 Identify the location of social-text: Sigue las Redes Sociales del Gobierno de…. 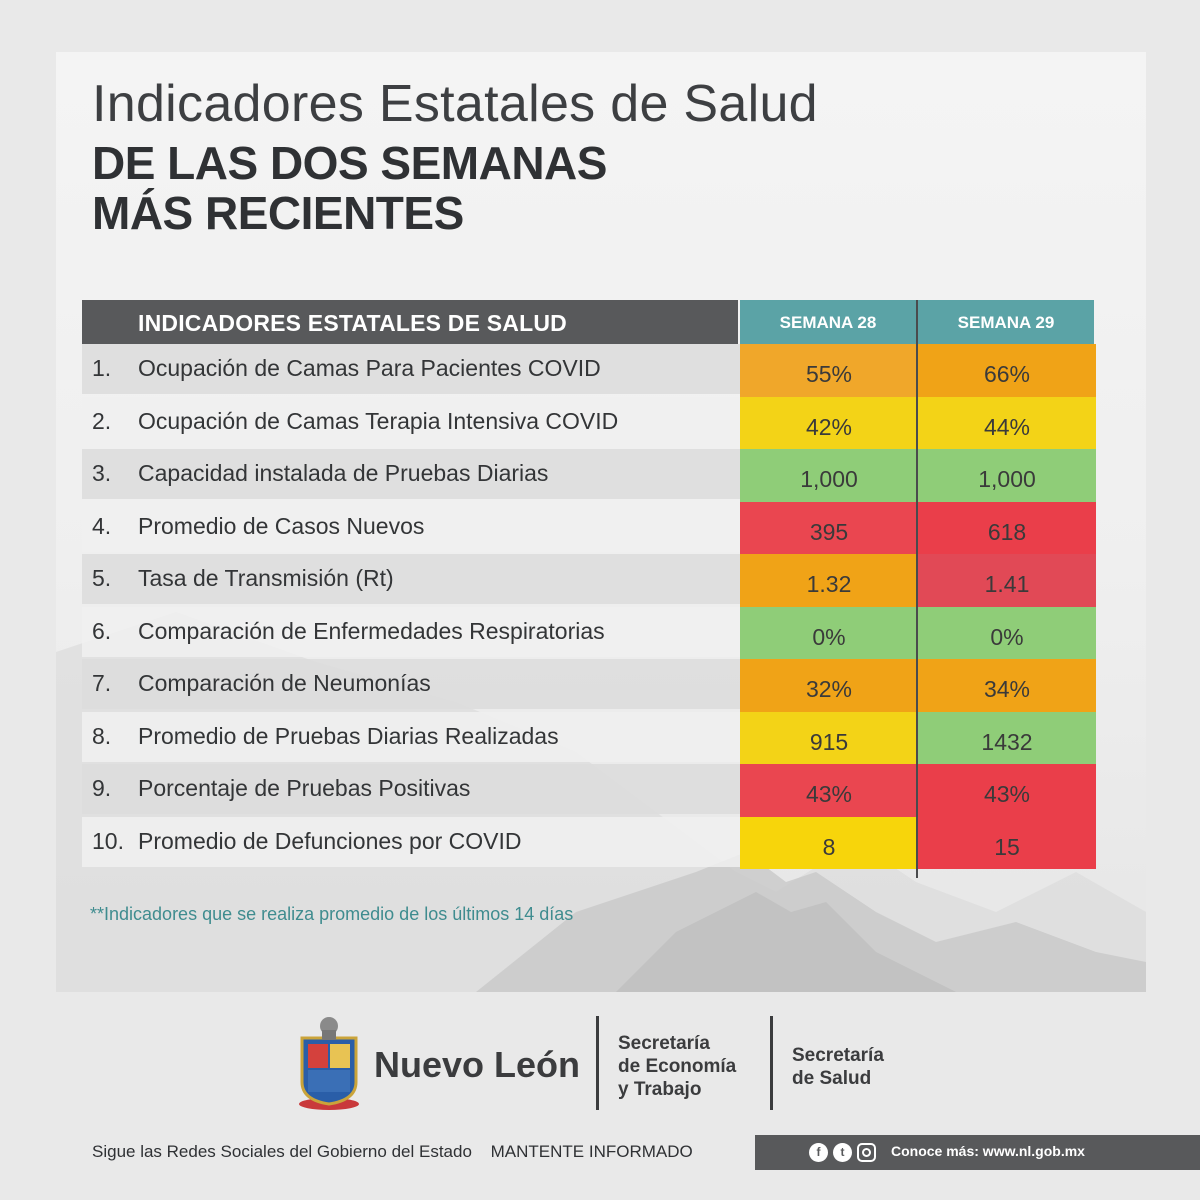
(282, 1151).